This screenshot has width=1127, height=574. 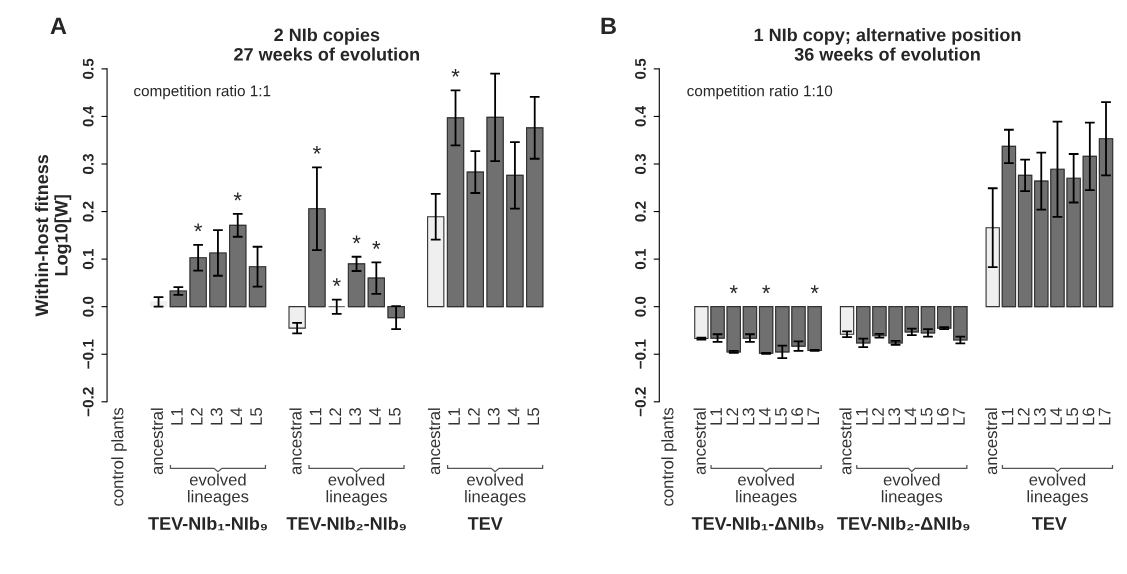 What do you see at coordinates (327, 44) in the screenshot?
I see `chart-title: 2 NIb copies 27 weeks of evolution` at bounding box center [327, 44].